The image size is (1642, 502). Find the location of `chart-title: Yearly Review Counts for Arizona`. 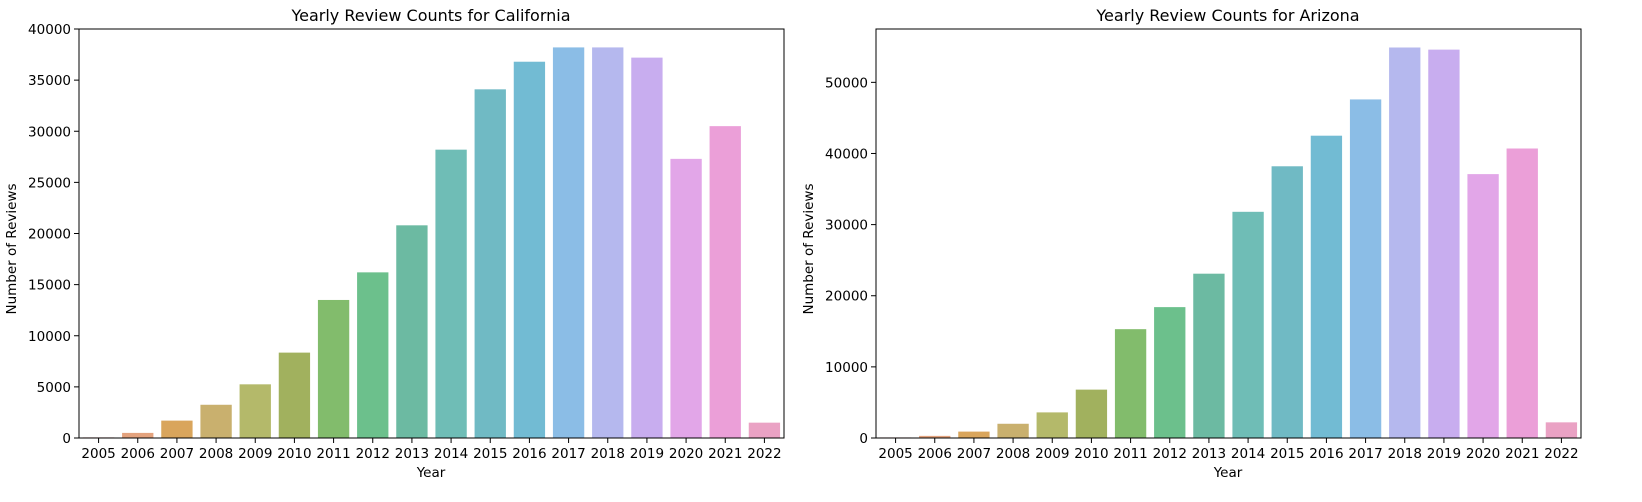

chart-title: Yearly Review Counts for Arizona is located at coordinates (1227, 15).